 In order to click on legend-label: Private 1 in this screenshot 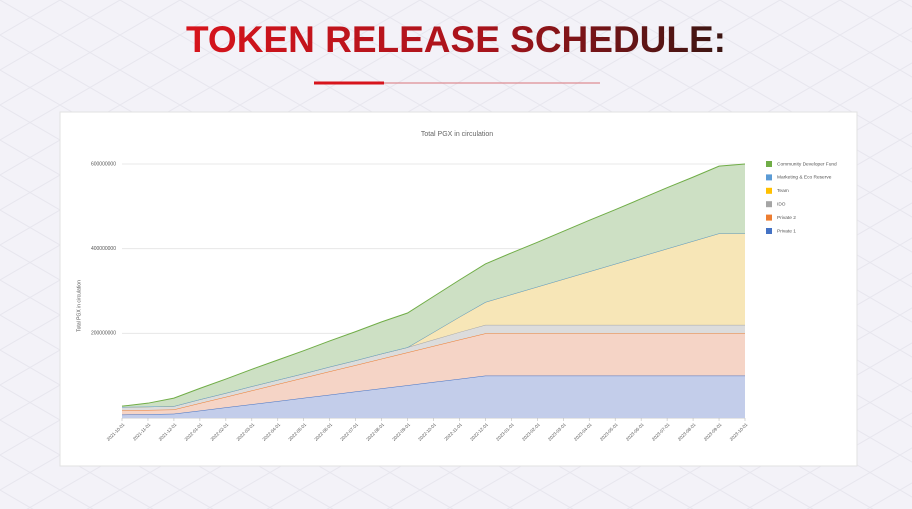, I will do `click(786, 231)`.